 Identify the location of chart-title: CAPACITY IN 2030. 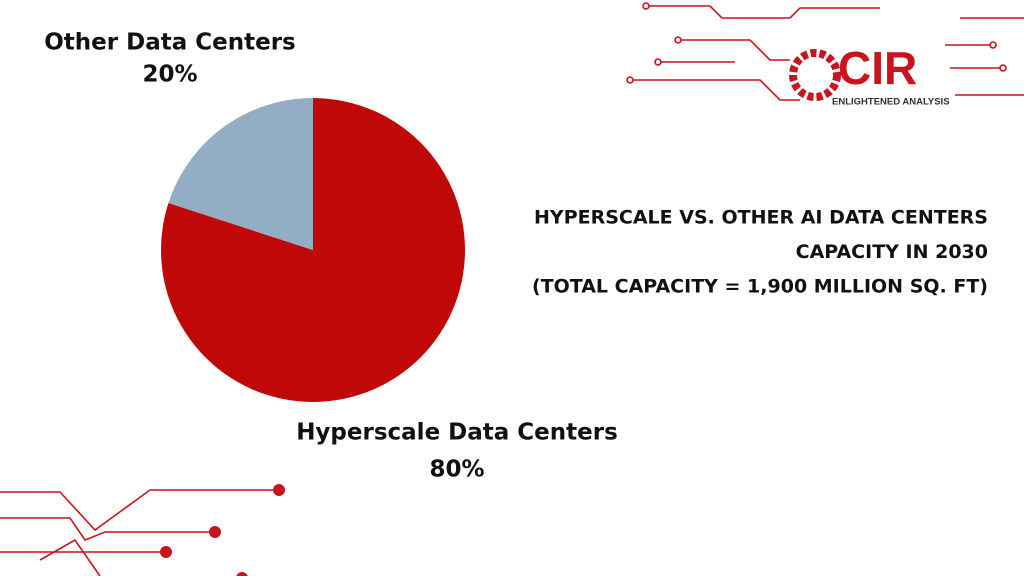
(892, 252).